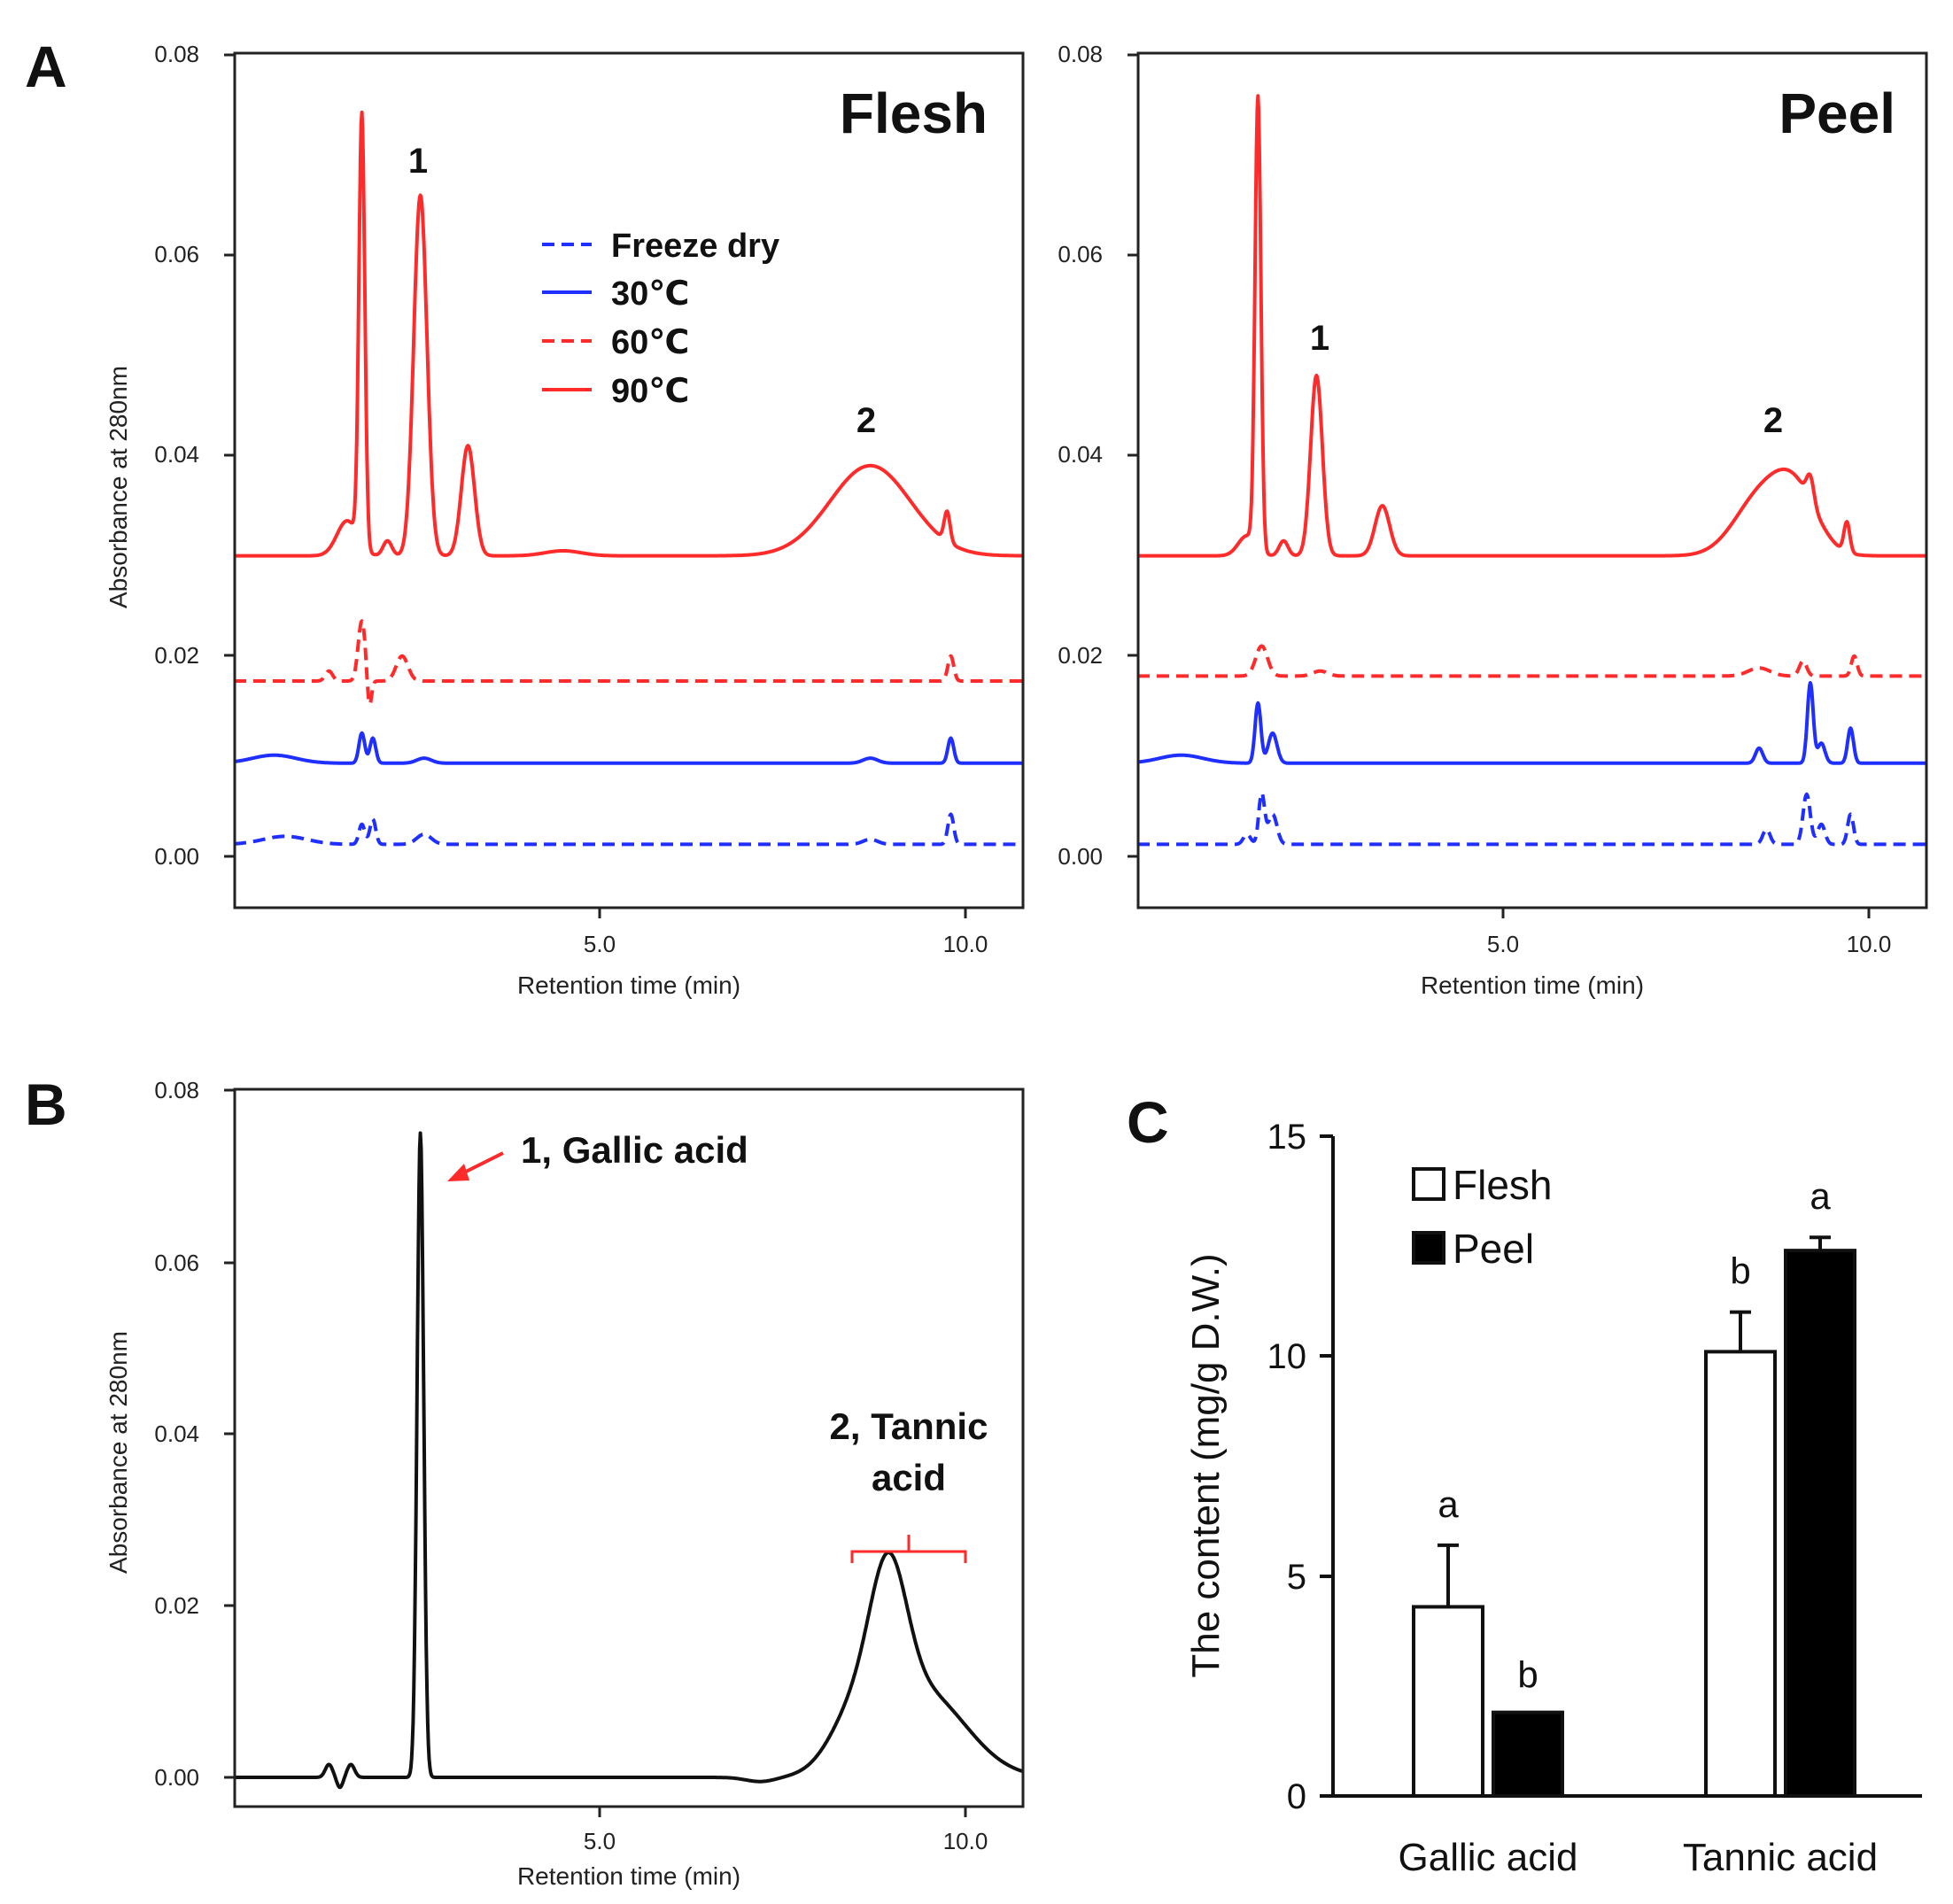 The height and width of the screenshot is (1904, 1953). Describe the element at coordinates (1448, 1504) in the screenshot. I see `sig-letter-flesh-gallic-acid: a` at that location.